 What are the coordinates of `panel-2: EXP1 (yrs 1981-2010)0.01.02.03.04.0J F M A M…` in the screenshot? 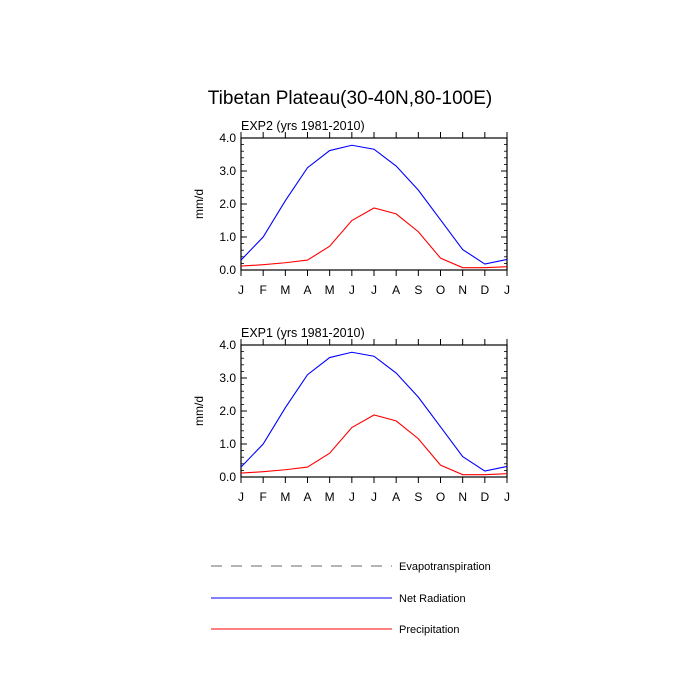 It's located at (351, 415).